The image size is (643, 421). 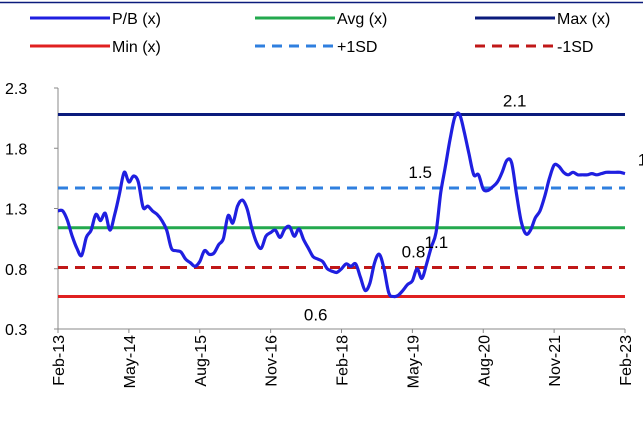 What do you see at coordinates (484, 361) in the screenshot?
I see `x-tick-label: Aug-20` at bounding box center [484, 361].